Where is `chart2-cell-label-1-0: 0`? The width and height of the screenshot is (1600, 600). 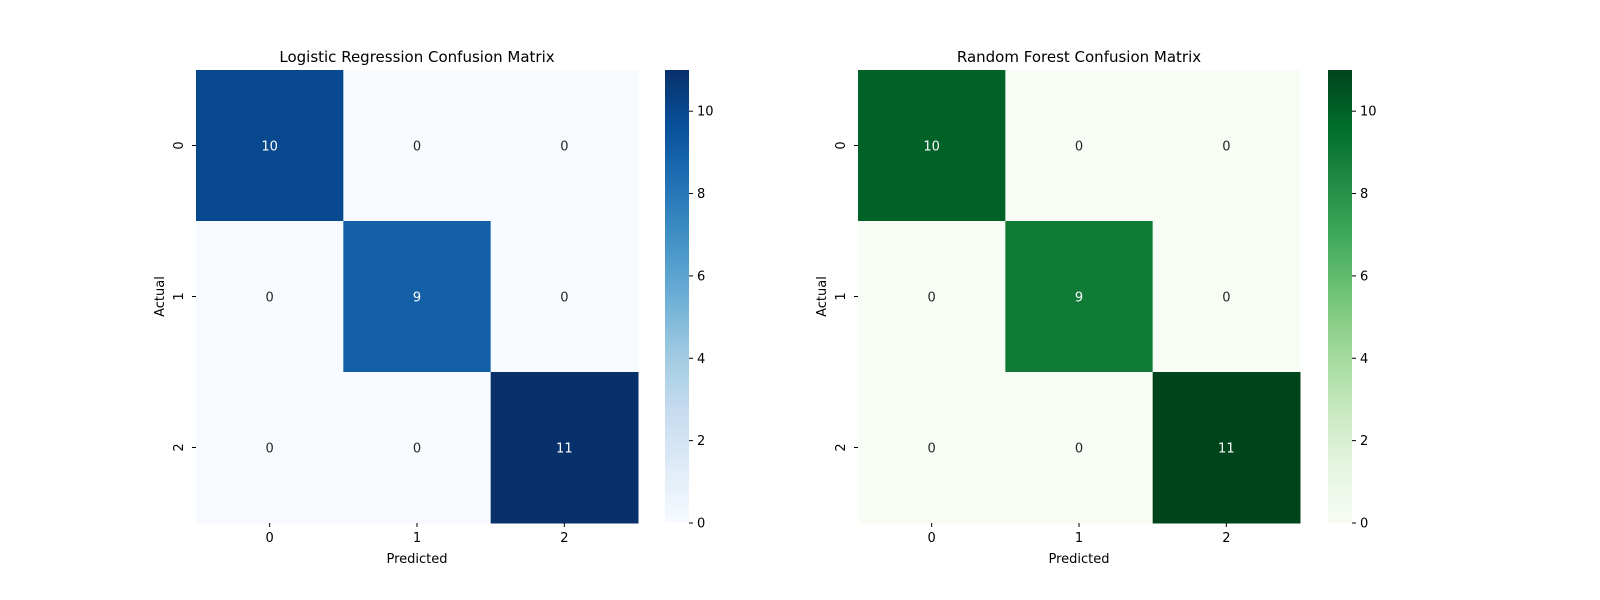
chart2-cell-label-1-0: 0 is located at coordinates (932, 298).